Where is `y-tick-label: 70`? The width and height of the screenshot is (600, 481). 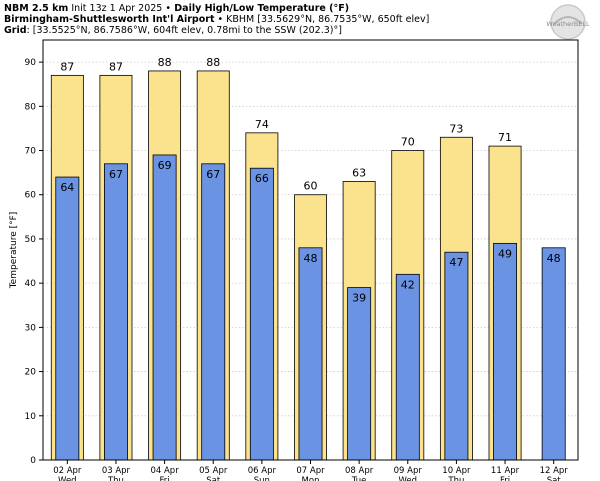 y-tick-label: 70 is located at coordinates (31, 152).